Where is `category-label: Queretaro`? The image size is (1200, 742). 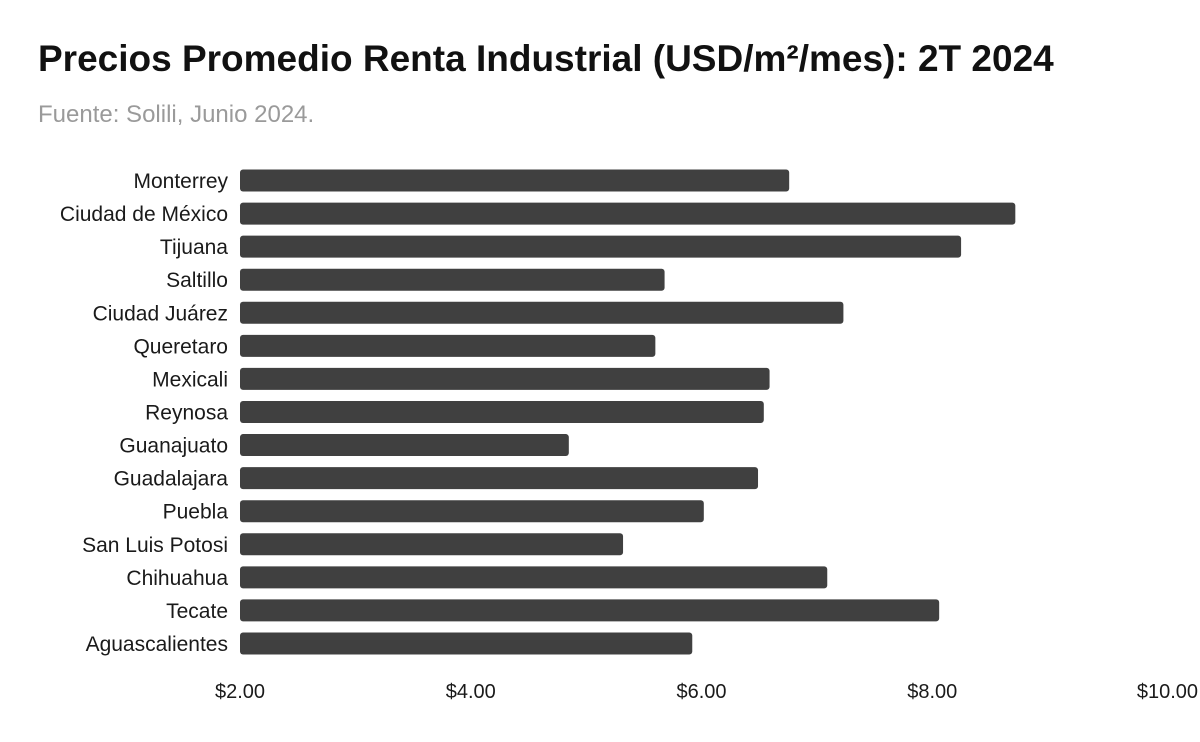
category-label: Queretaro is located at coordinates (180, 346).